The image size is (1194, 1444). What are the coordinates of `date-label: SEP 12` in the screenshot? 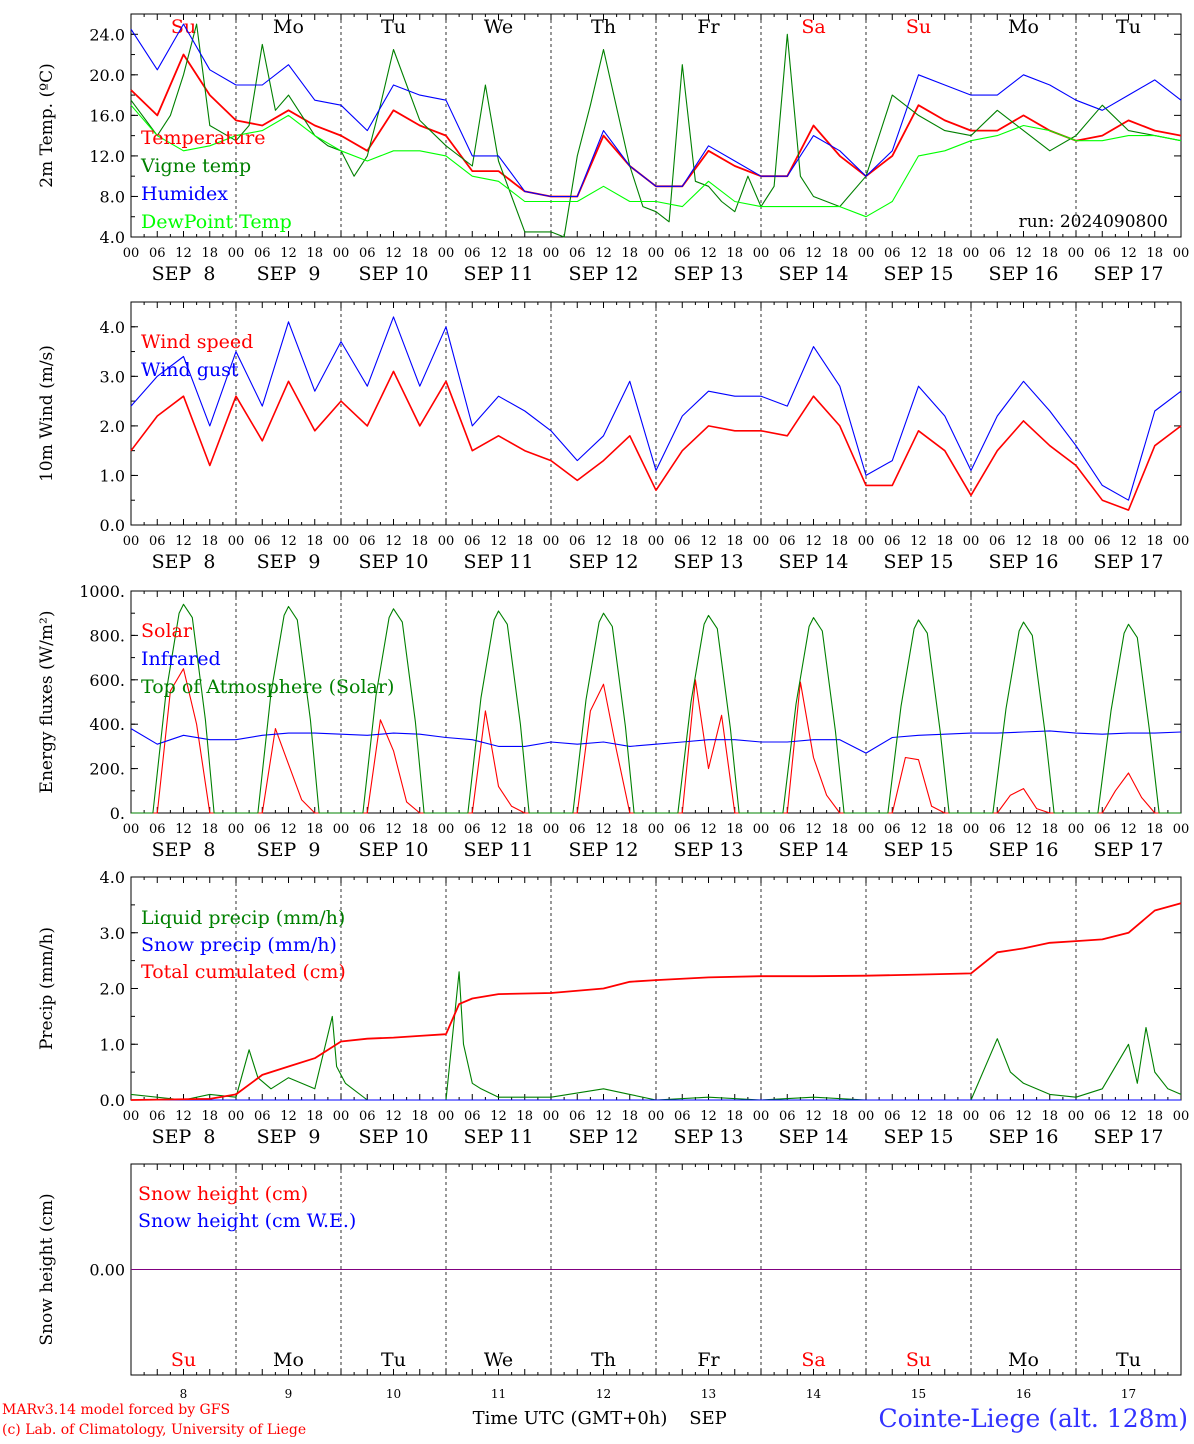 It's located at (604, 274).